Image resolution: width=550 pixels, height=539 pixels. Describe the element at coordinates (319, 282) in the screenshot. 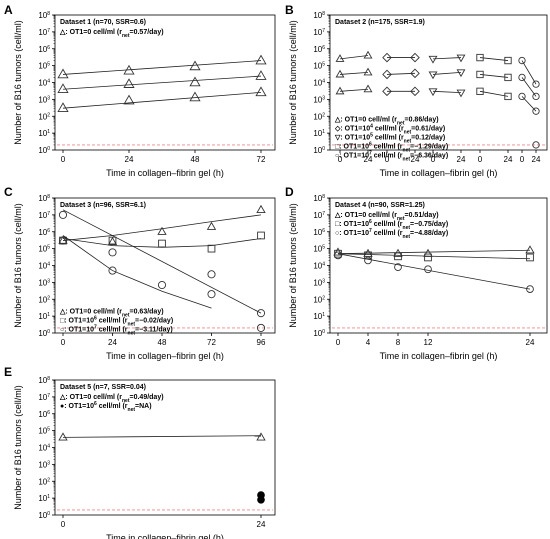

I see `y-tick-label: 103` at that location.